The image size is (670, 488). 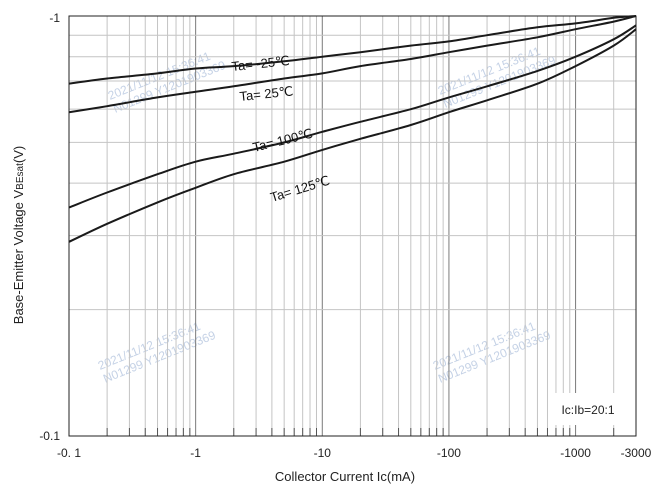 I want to click on x-tick-label: -1000, so click(x=575, y=453).